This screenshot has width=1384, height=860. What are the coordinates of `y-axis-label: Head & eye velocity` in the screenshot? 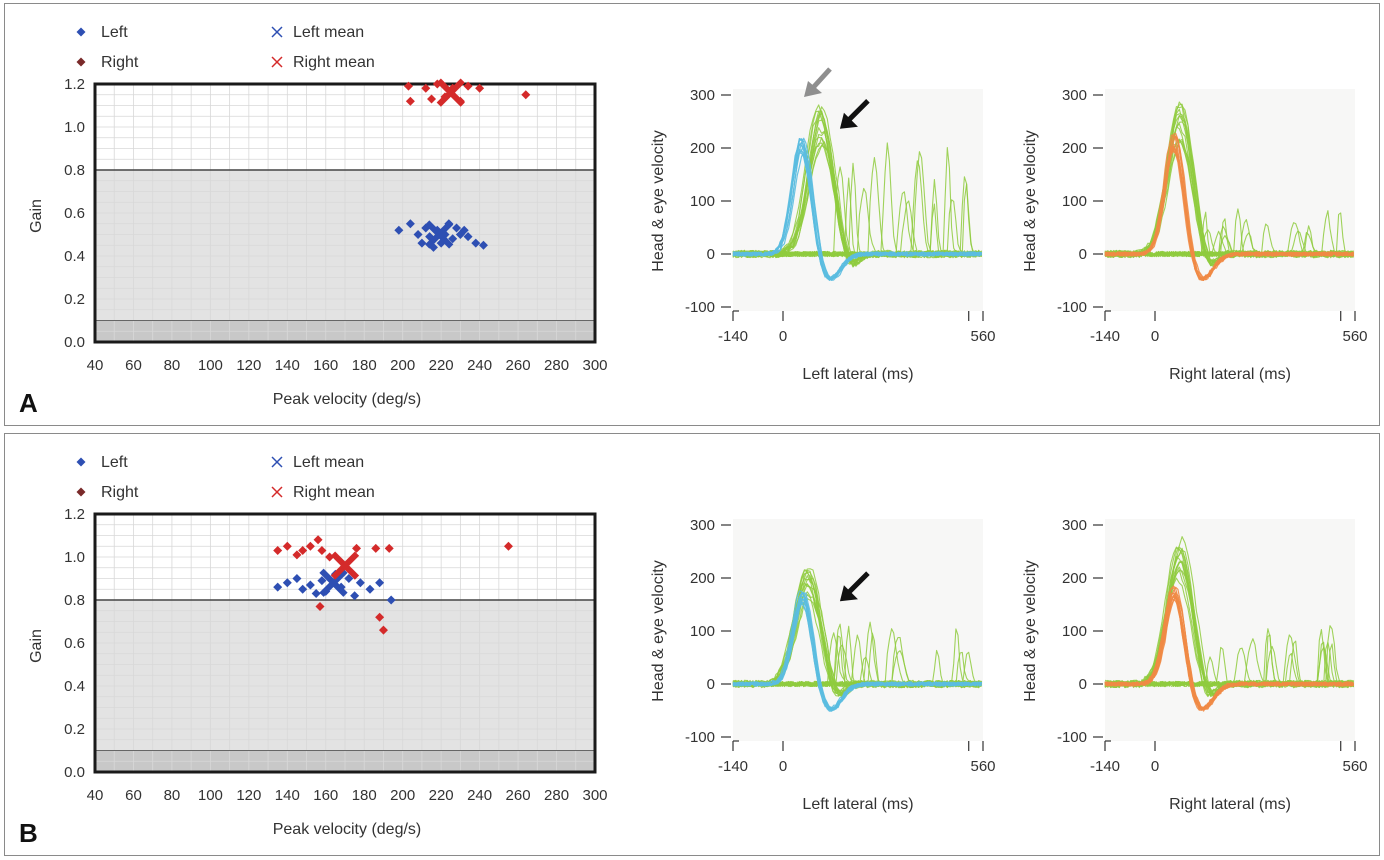 It's located at (1030, 200).